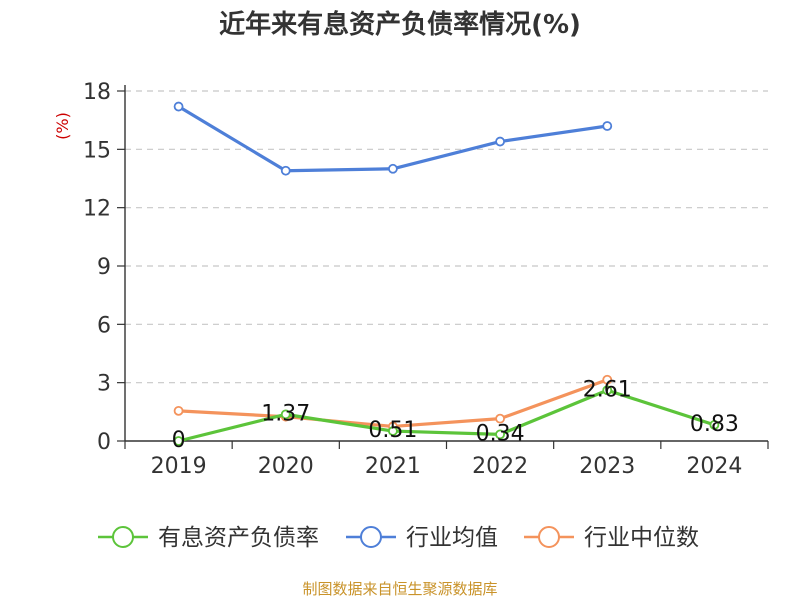 Image resolution: width=800 pixels, height=600 pixels. Describe the element at coordinates (400, 25) in the screenshot. I see `chart-title: 近年来有息资产负债率情况(%)` at that location.